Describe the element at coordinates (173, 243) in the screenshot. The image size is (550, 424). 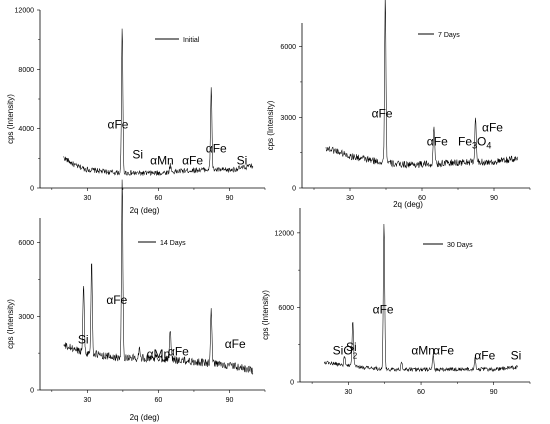
I see `legend-label: 14 Days` at that location.